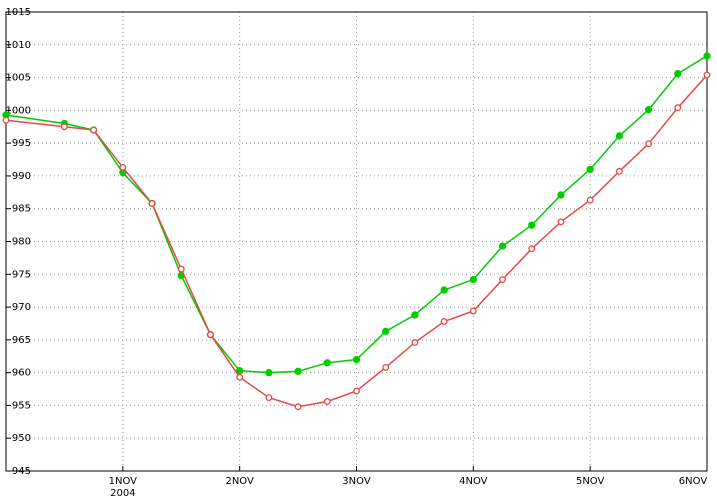  What do you see at coordinates (122, 493) in the screenshot?
I see `year-label: 2004` at bounding box center [122, 493].